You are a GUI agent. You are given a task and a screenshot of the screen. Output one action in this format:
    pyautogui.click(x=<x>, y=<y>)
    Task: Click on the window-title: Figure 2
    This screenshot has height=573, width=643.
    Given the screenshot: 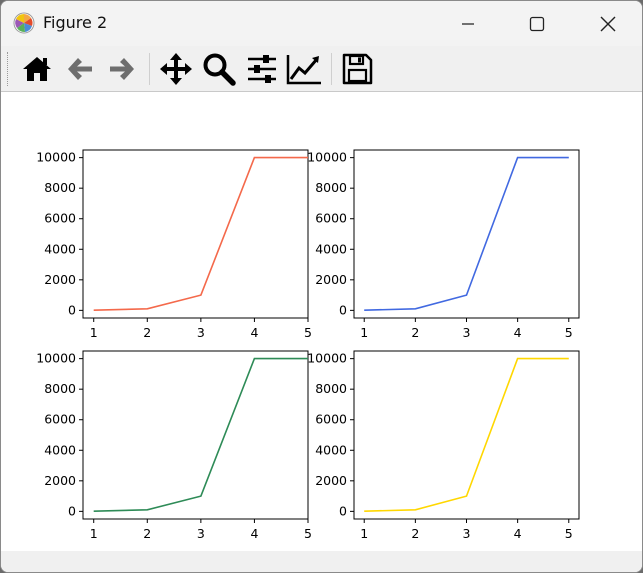 What is the action you would take?
    pyautogui.click(x=75, y=22)
    